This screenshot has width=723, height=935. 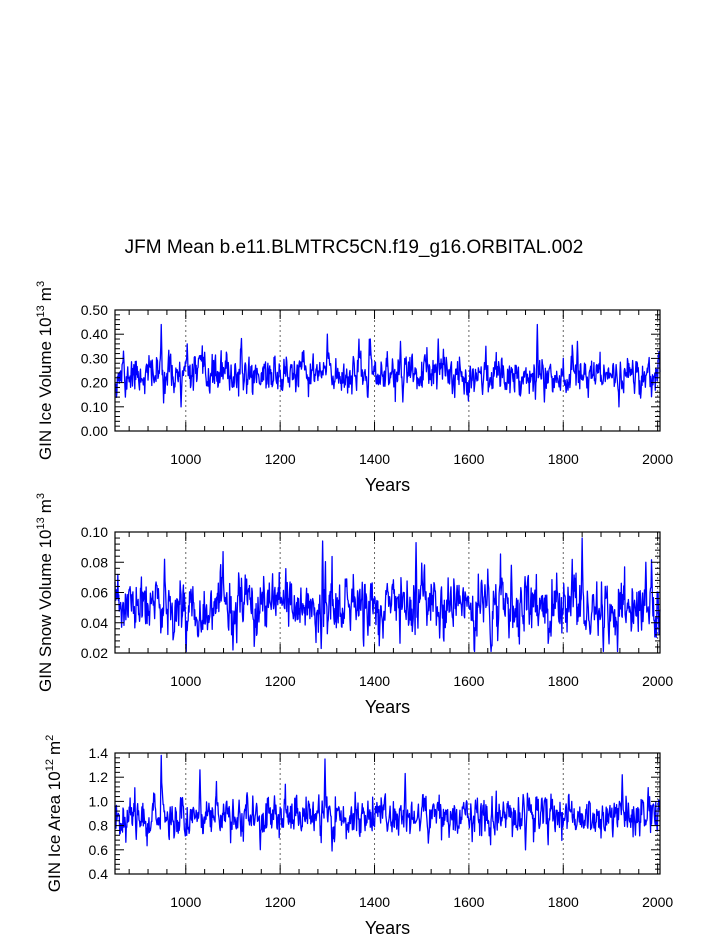 I want to click on y-axis-label: GIN Ice Volume 1013 m3, so click(x=45, y=370).